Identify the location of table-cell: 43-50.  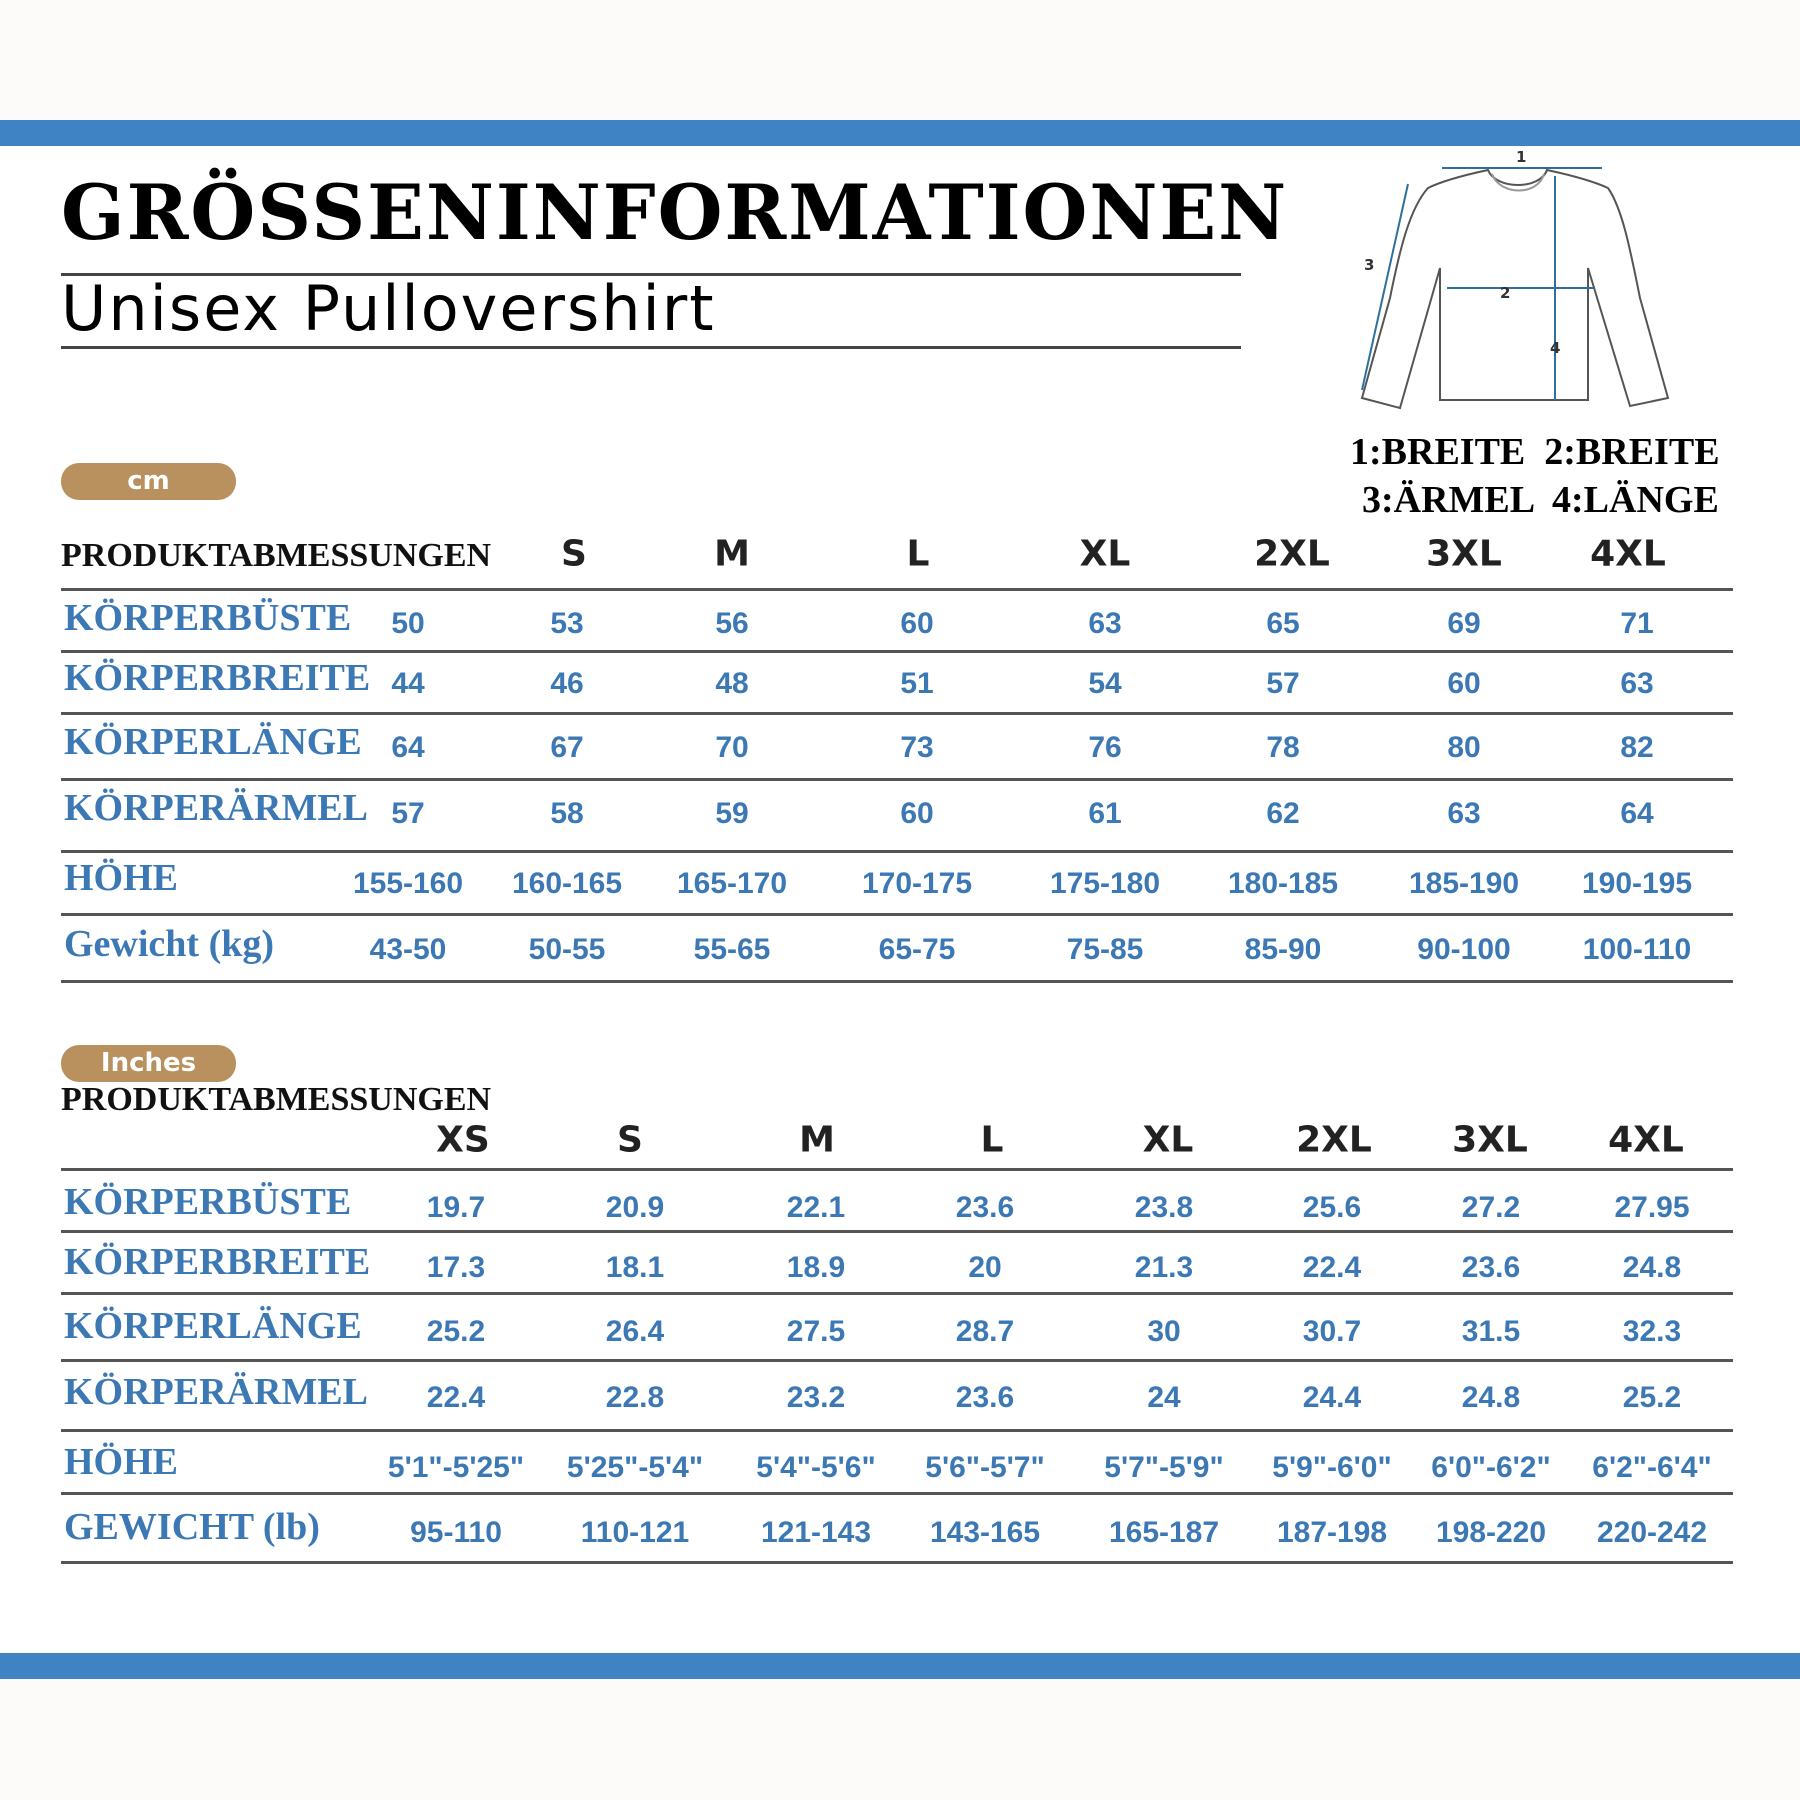
(408, 949).